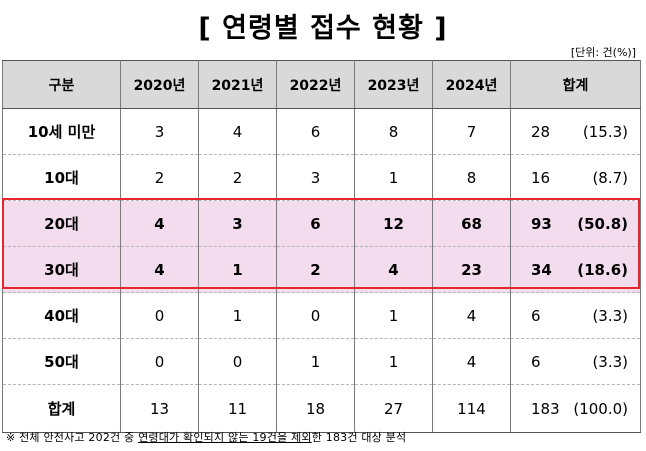 Image resolution: width=646 pixels, height=451 pixels. I want to click on table-cell: 7, so click(471, 131).